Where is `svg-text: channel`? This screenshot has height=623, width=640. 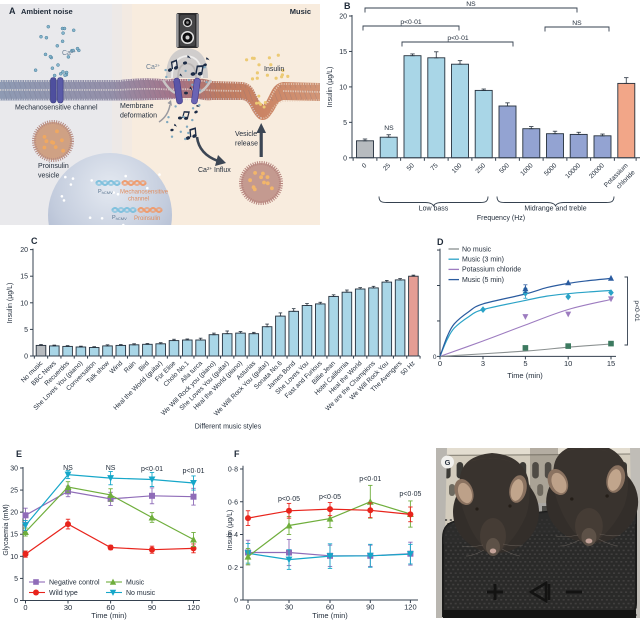 svg-text: channel is located at coordinates (138, 200).